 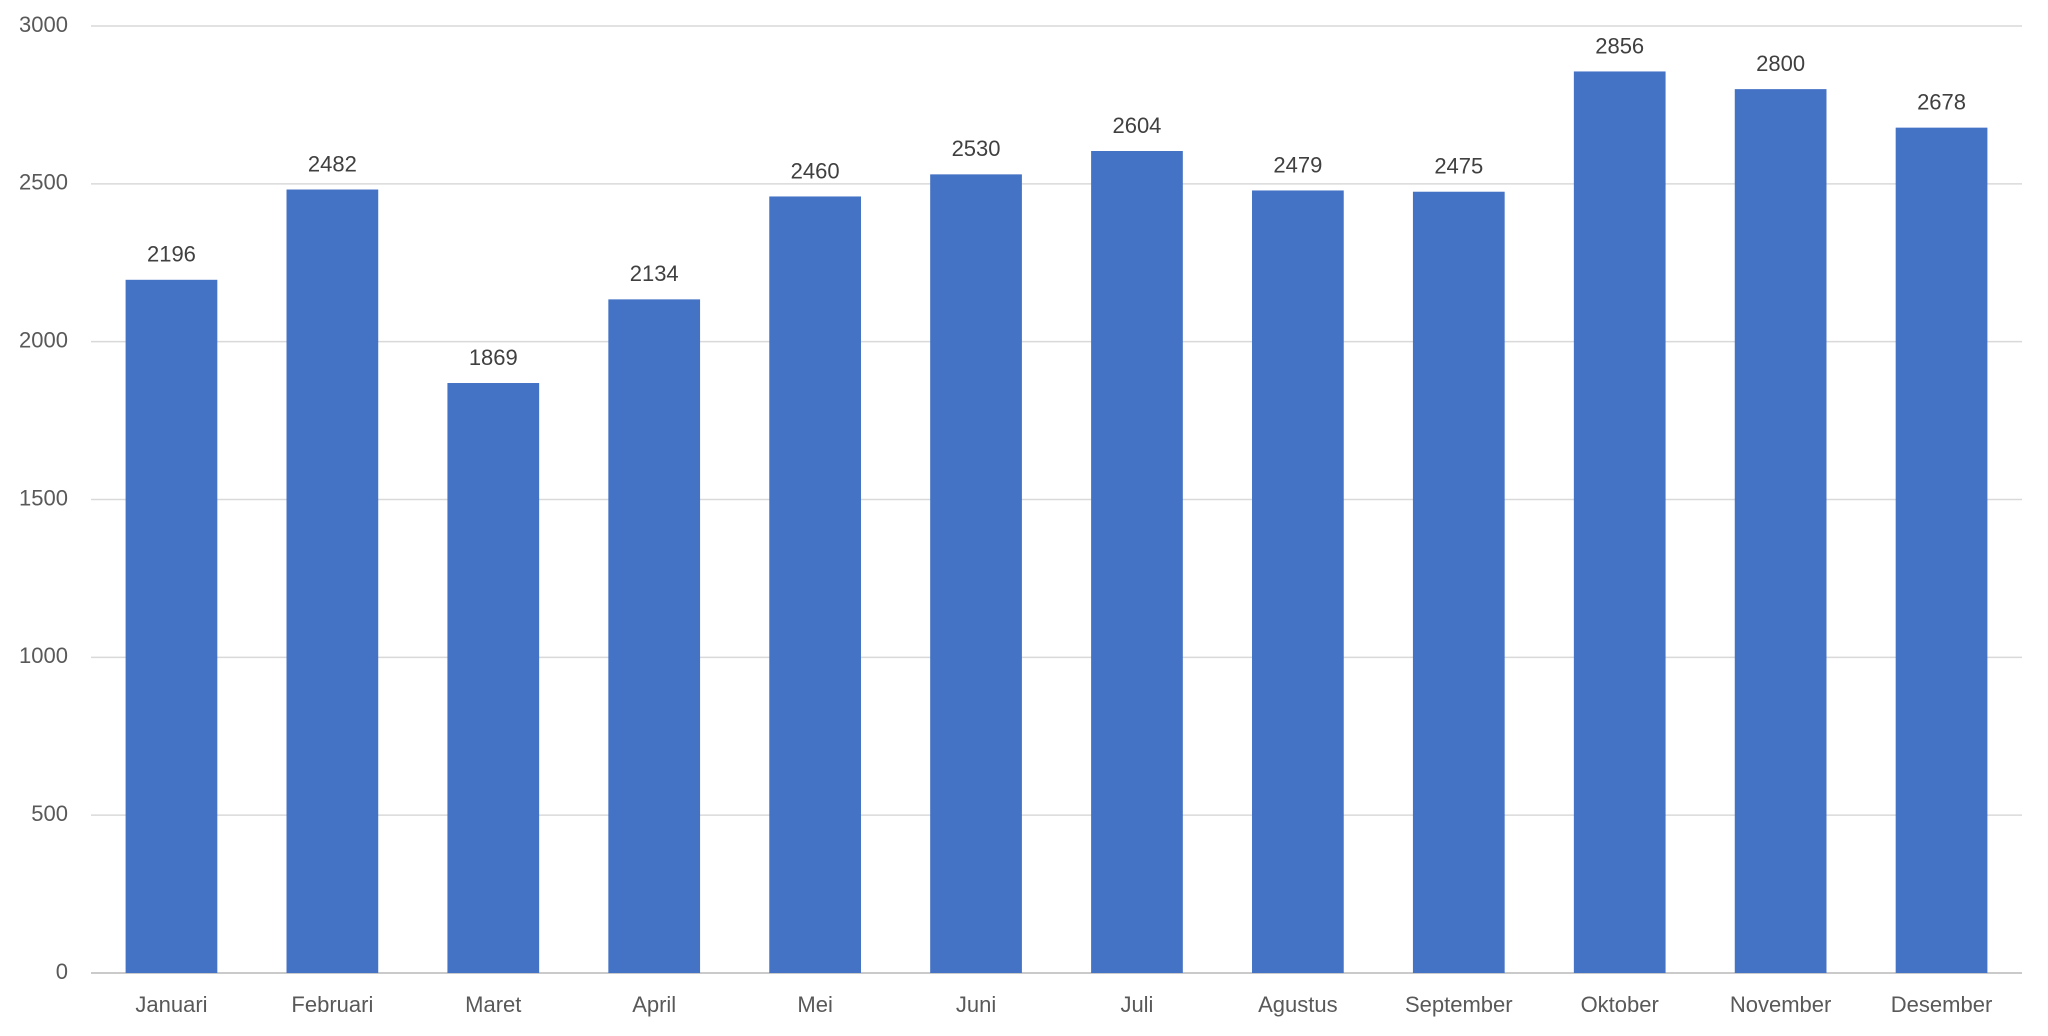 What do you see at coordinates (62, 971) in the screenshot?
I see `y-tick-label: 0` at bounding box center [62, 971].